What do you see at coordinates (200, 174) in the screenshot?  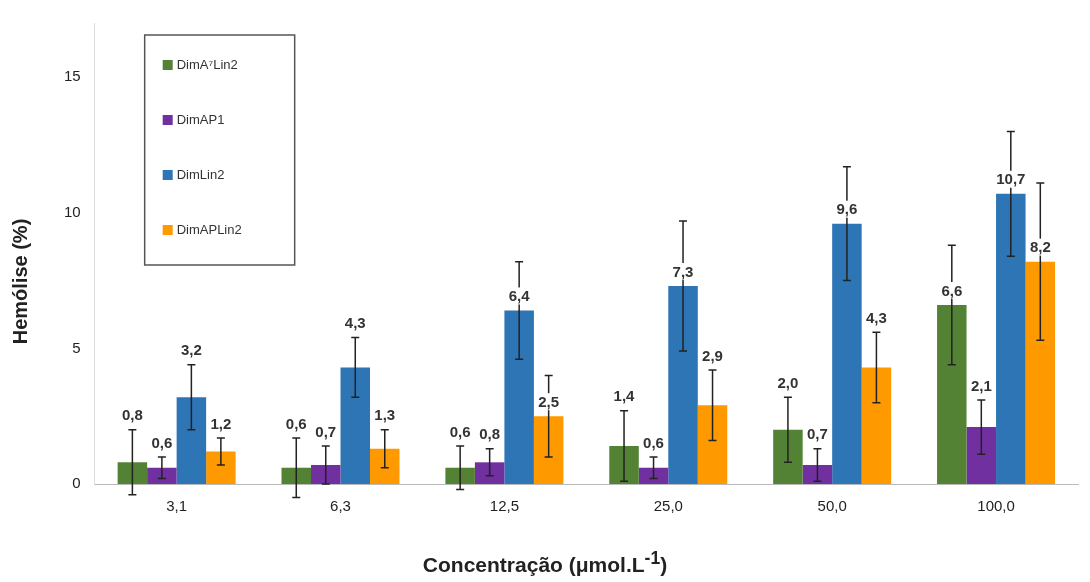 I see `legend-label: DimLin2` at bounding box center [200, 174].